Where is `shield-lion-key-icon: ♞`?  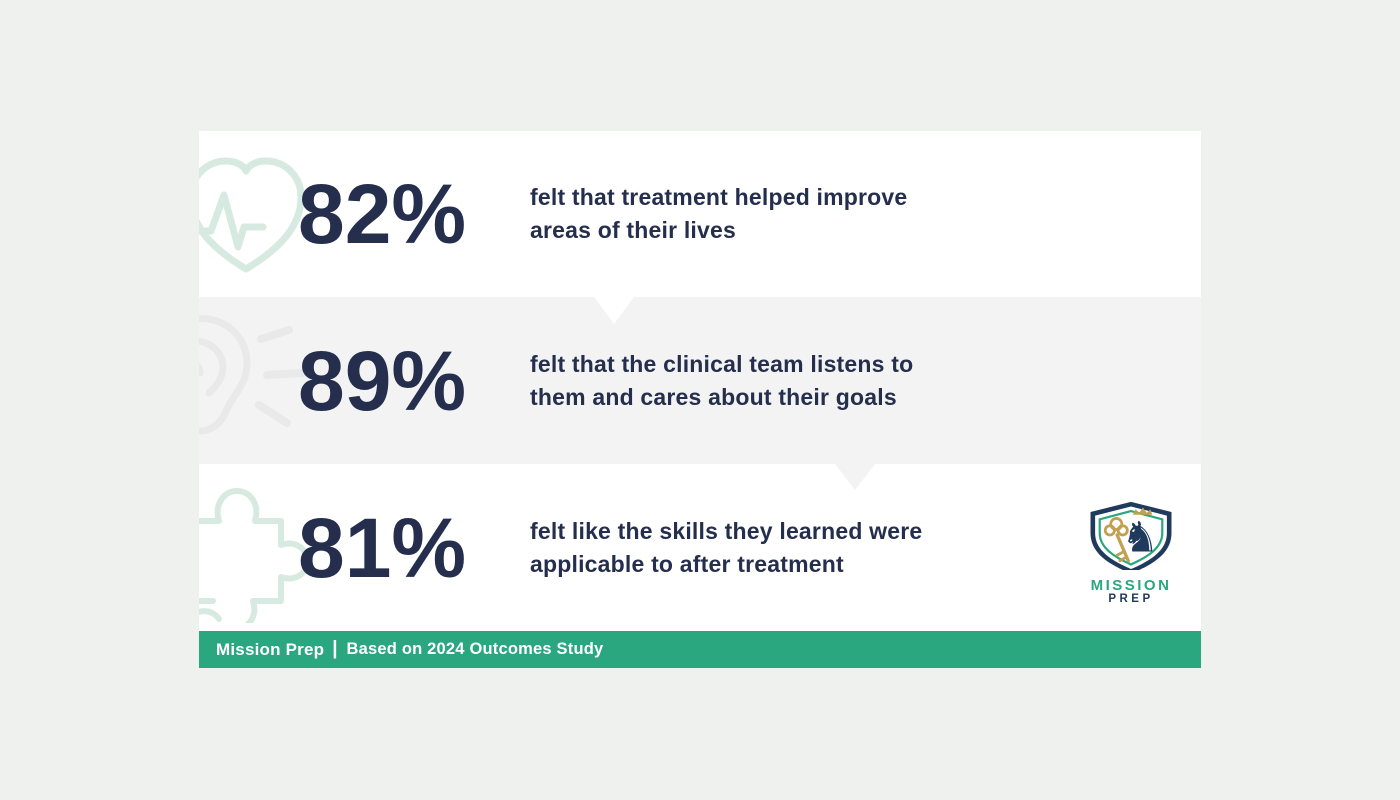 shield-lion-key-icon: ♞ is located at coordinates (1131, 537).